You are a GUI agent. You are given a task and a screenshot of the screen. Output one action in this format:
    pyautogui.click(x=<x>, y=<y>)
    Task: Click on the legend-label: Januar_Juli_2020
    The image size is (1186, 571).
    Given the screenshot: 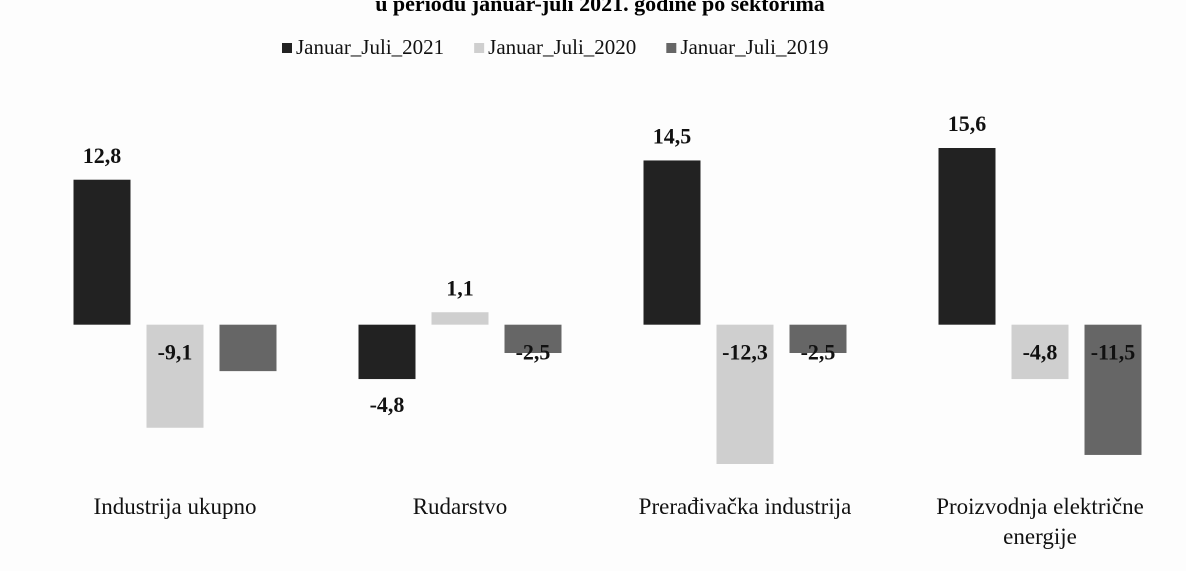 What is the action you would take?
    pyautogui.click(x=562, y=47)
    